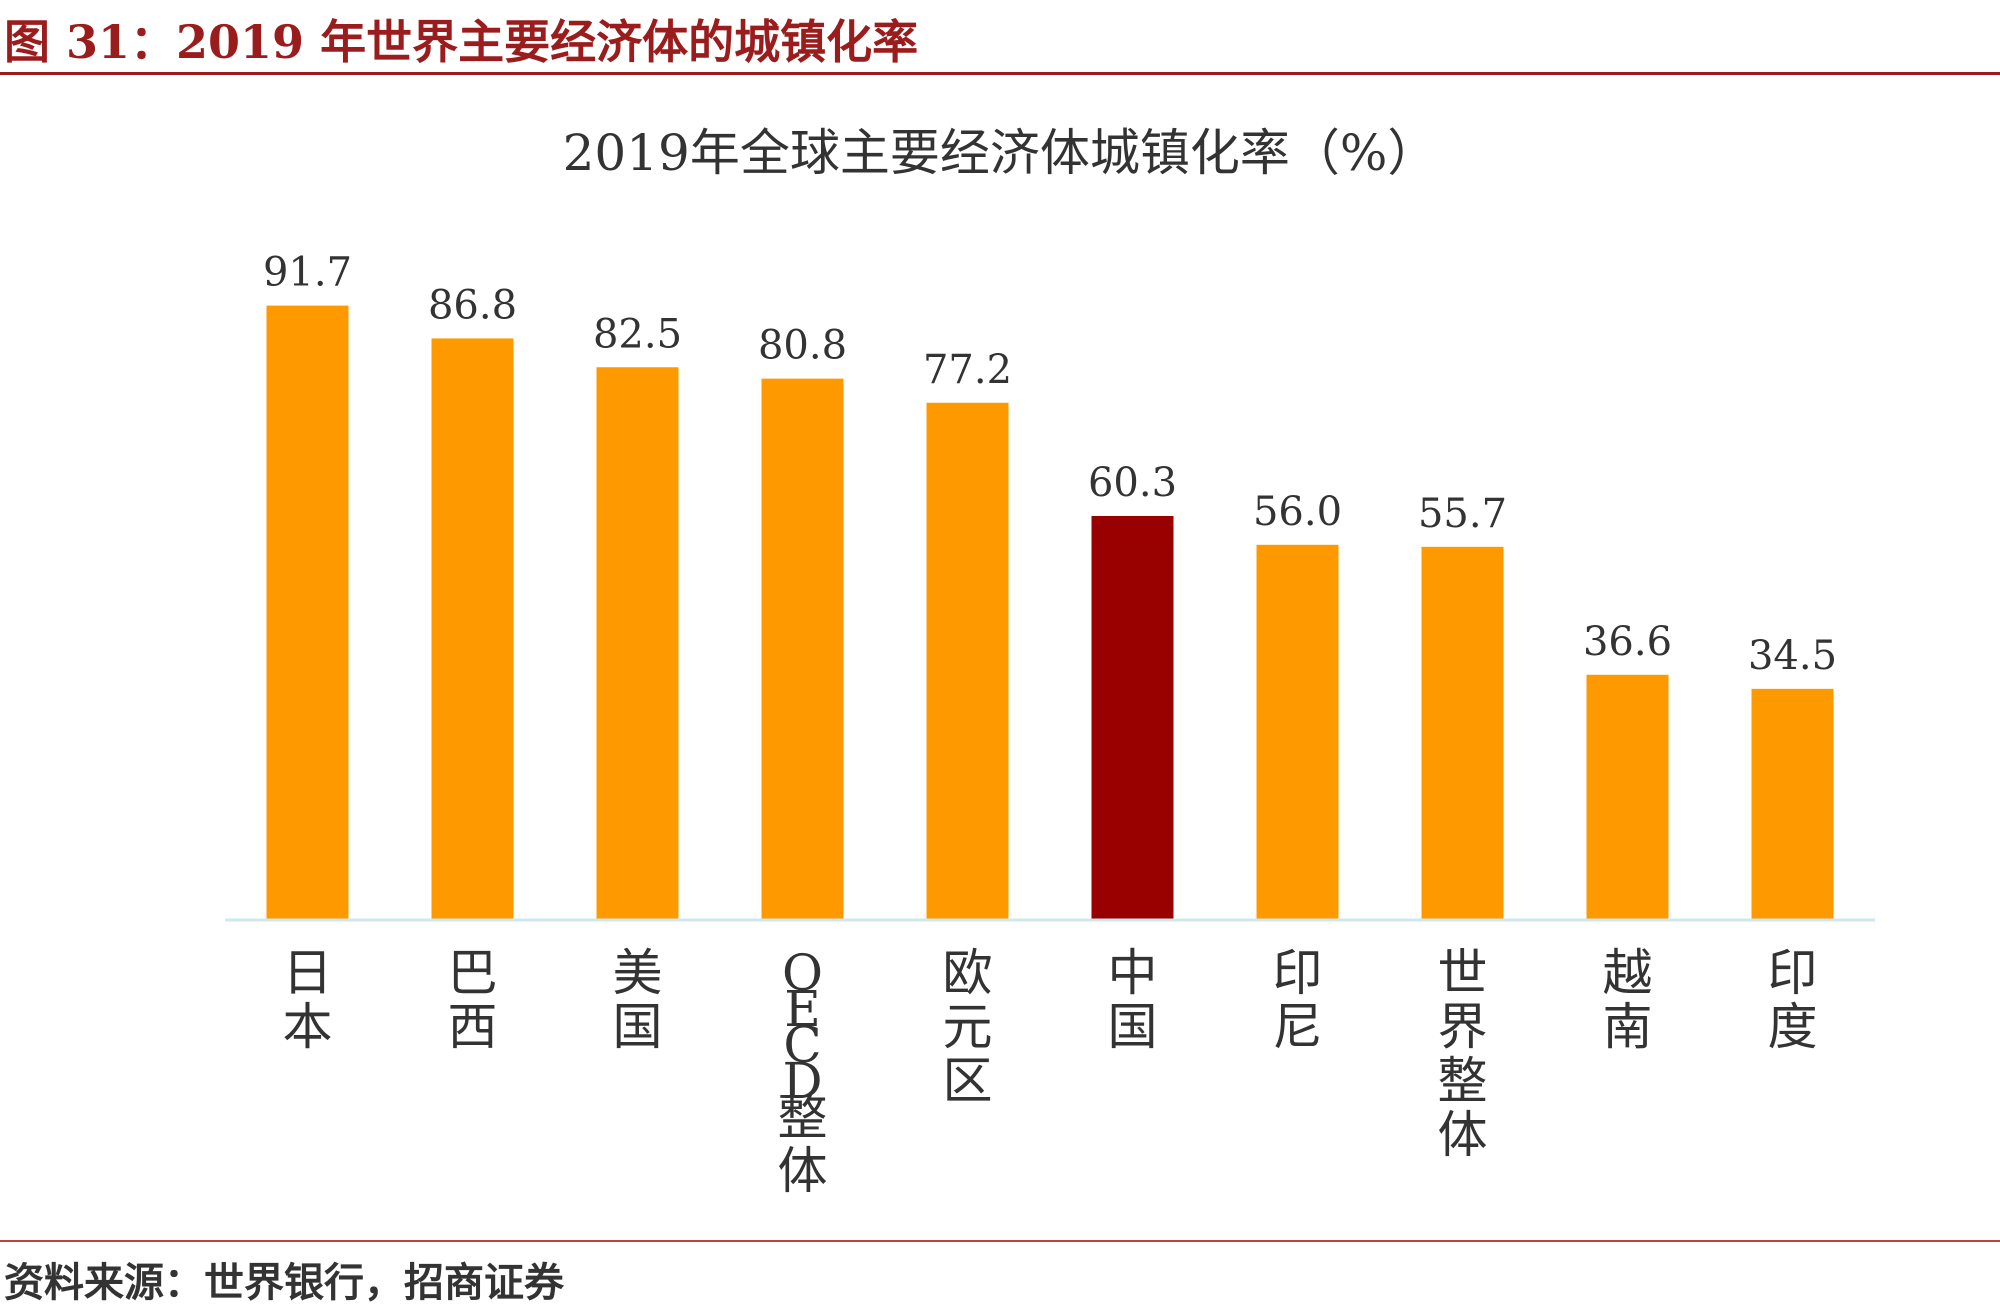 The width and height of the screenshot is (2000, 1308). What do you see at coordinates (1462, 514) in the screenshot?
I see `value-label-7: 55.7` at bounding box center [1462, 514].